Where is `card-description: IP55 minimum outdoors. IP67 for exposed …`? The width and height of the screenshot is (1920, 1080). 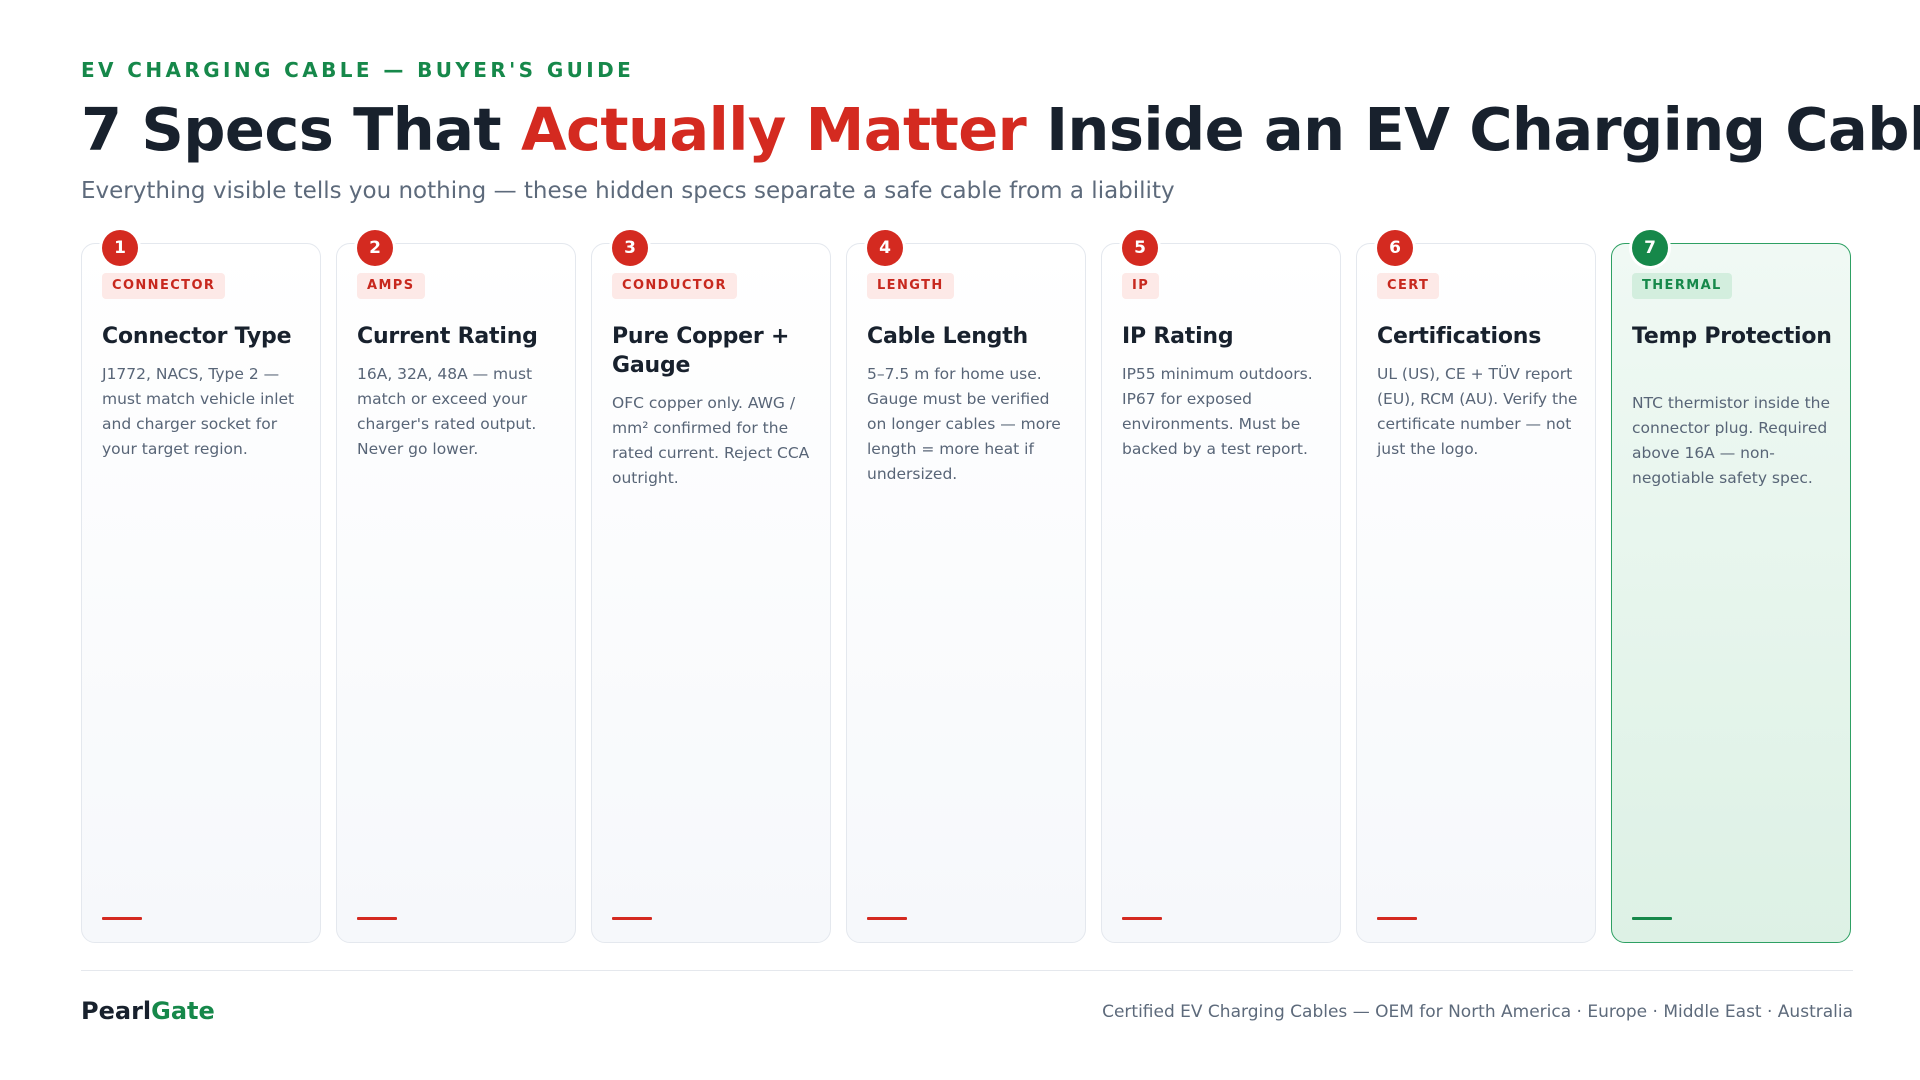 card-description: IP55 minimum outdoors. IP67 for exposed … is located at coordinates (1217, 411).